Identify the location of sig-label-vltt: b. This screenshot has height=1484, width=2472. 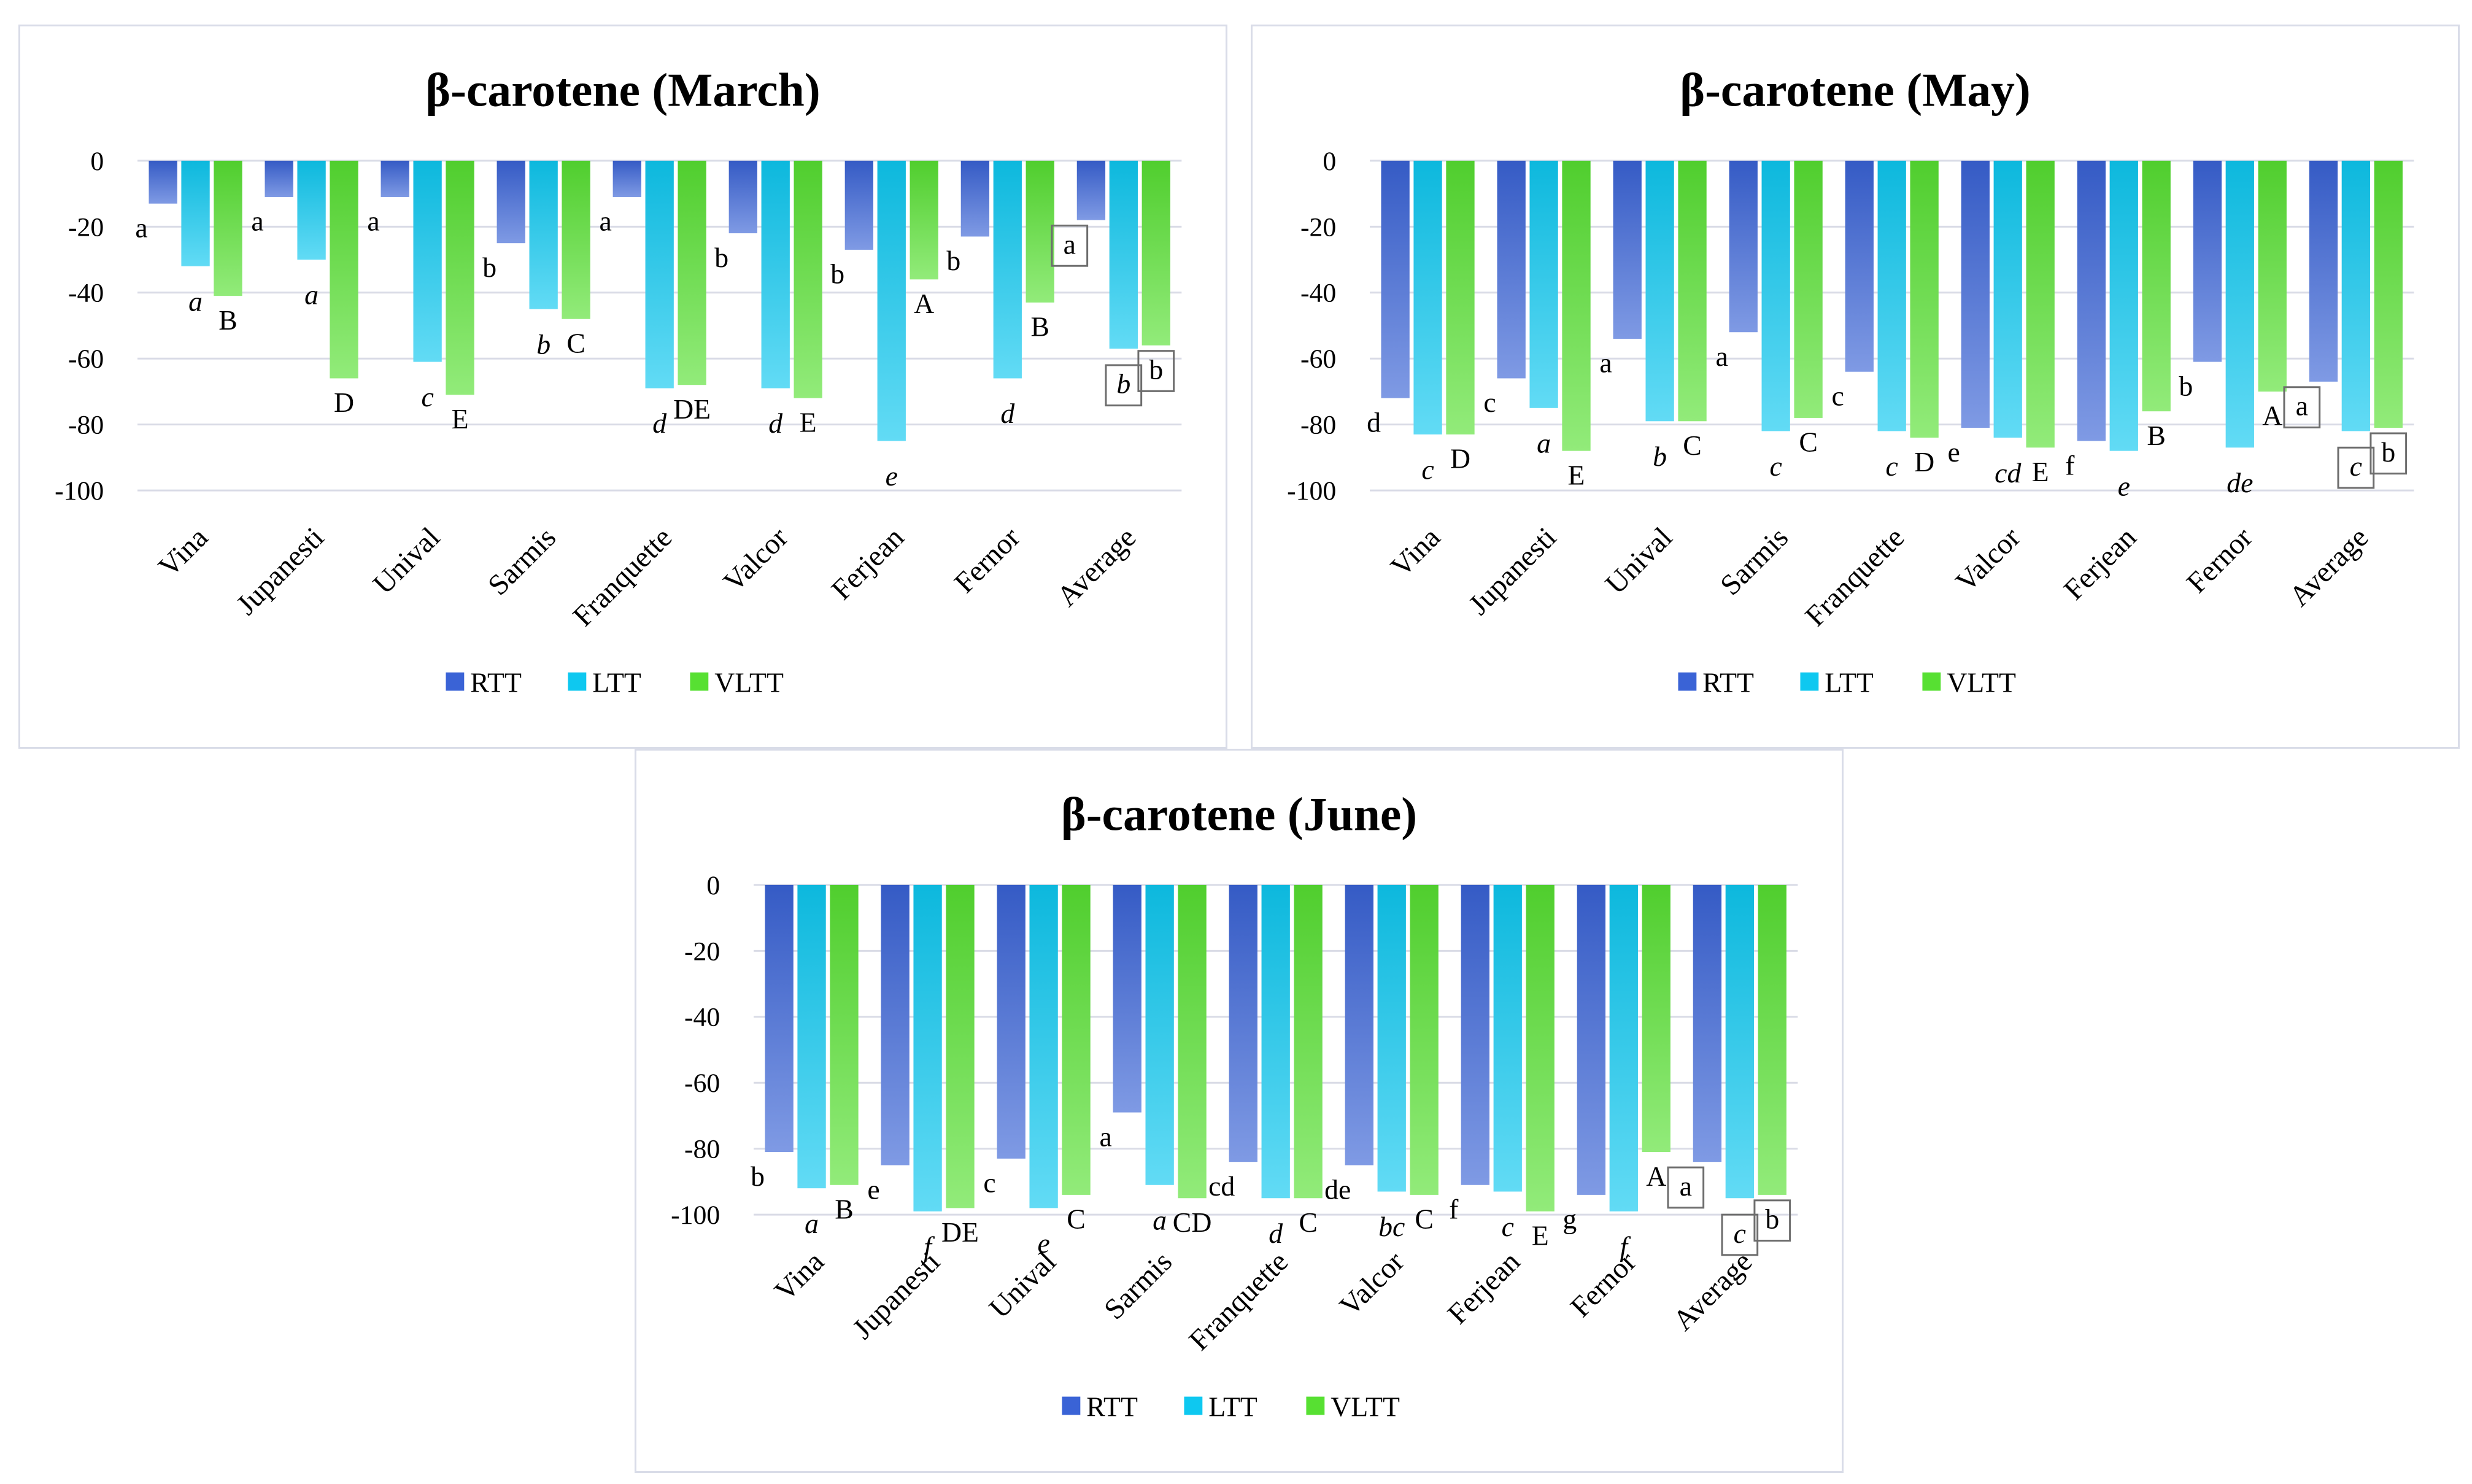
(2388, 452).